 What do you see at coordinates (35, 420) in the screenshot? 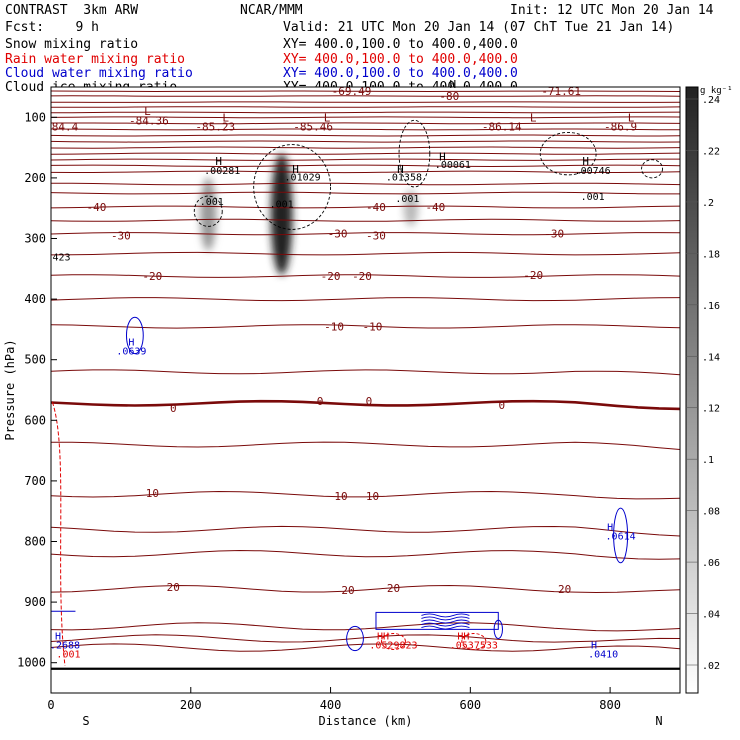
I see `y-tick-label: 600` at bounding box center [35, 420].